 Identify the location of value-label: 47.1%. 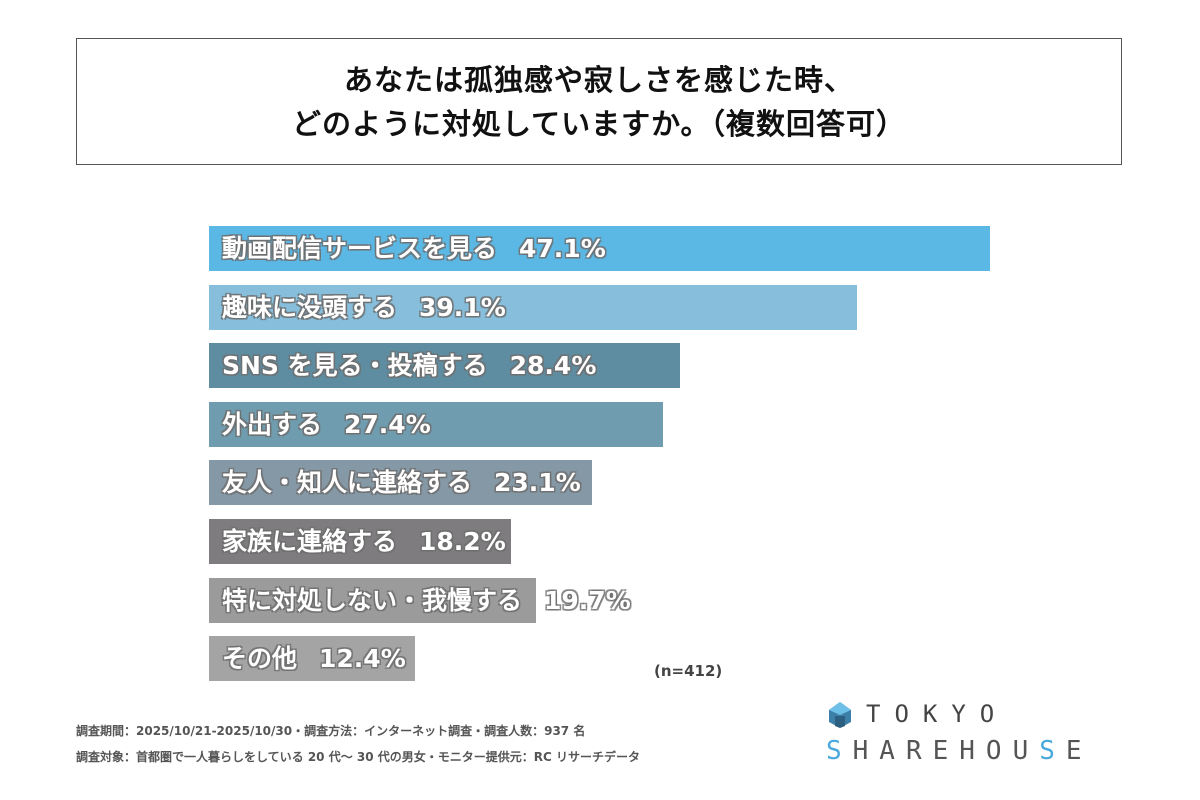
(562, 248).